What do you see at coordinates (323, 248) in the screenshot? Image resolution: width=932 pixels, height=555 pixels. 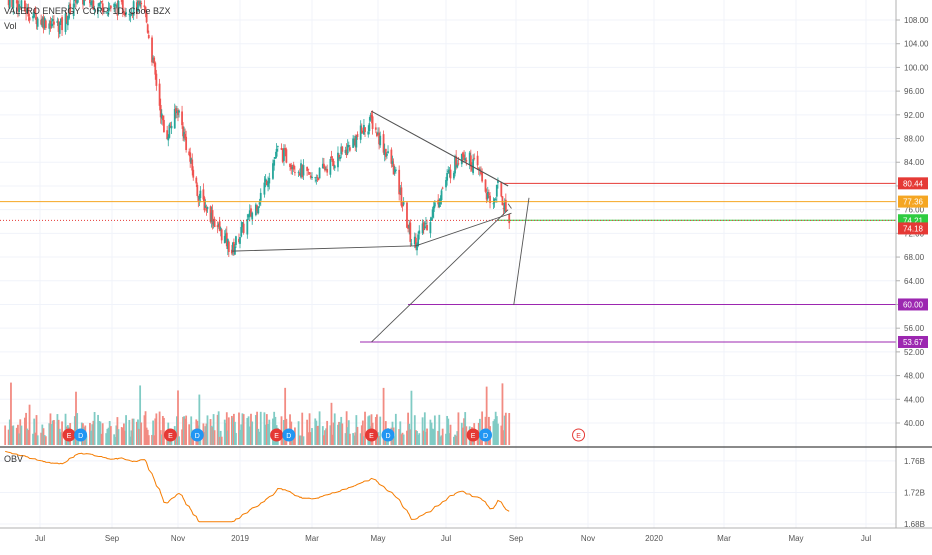 I see `lower-trendline` at bounding box center [323, 248].